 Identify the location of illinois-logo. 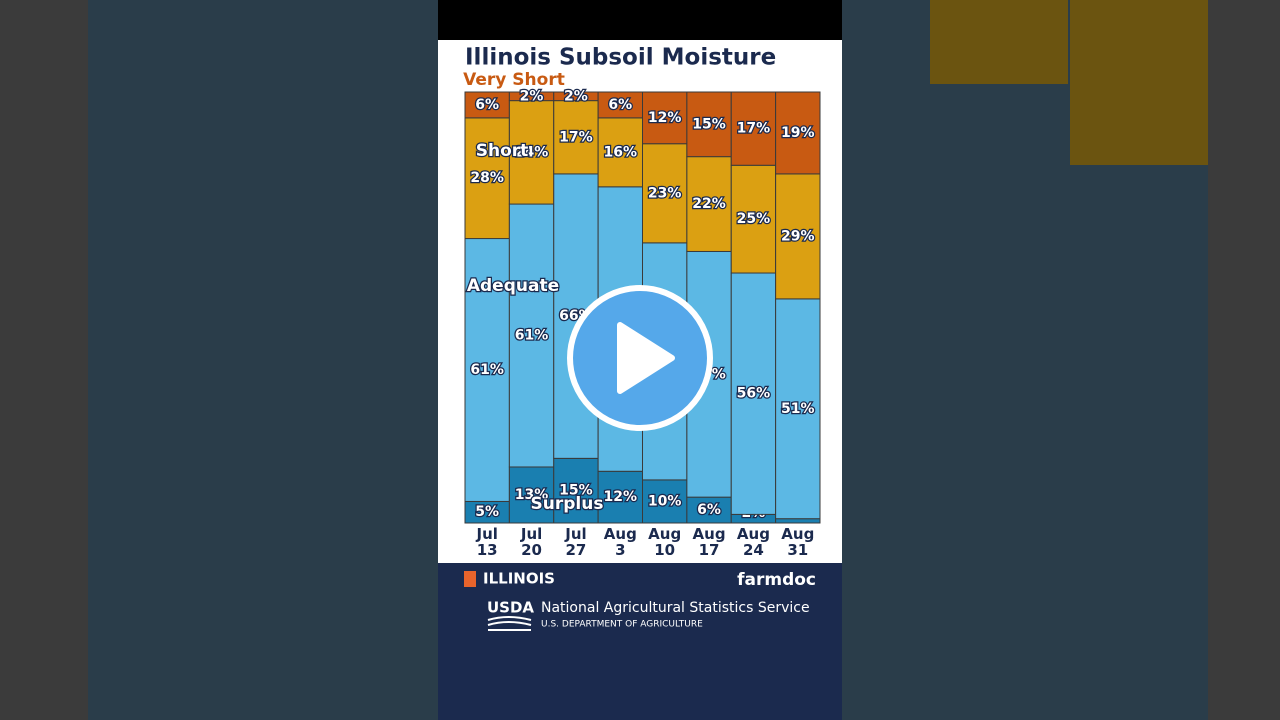
(470, 579).